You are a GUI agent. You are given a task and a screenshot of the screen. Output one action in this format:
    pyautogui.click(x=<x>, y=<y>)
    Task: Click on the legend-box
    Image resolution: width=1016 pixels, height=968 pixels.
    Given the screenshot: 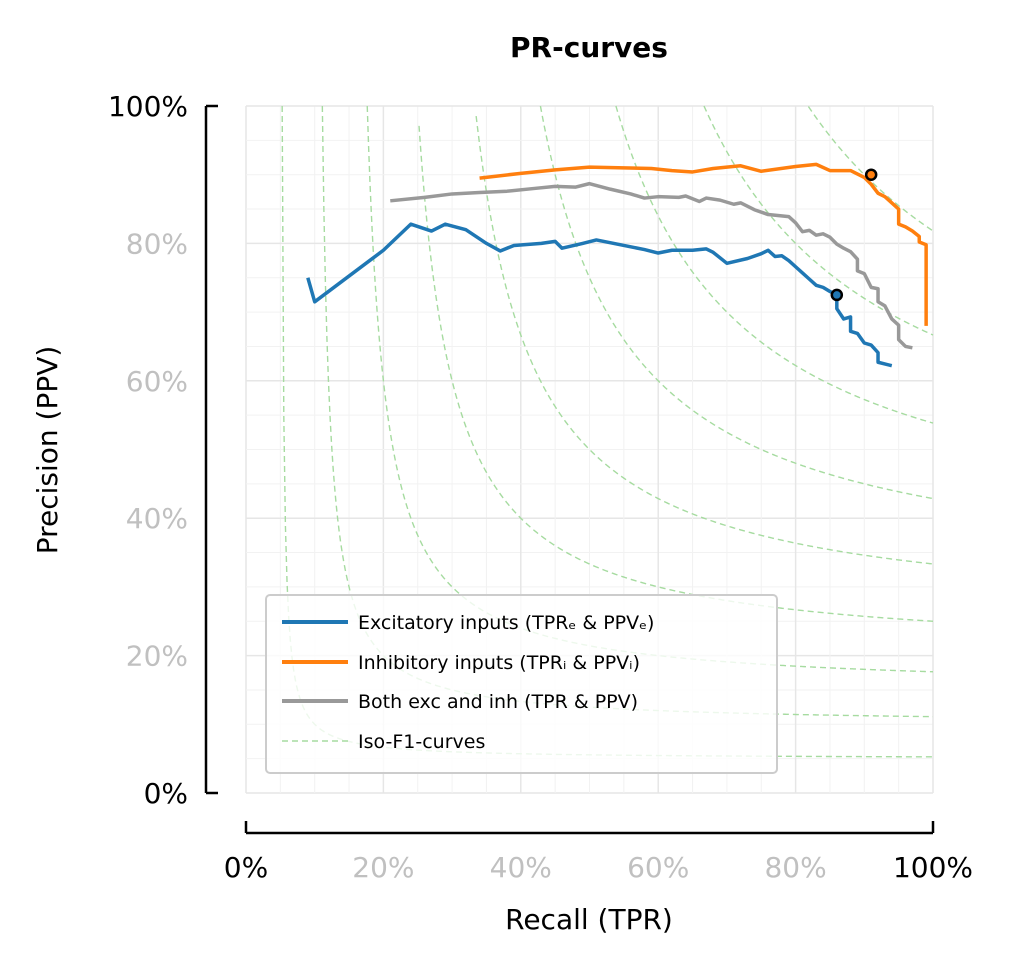 What is the action you would take?
    pyautogui.click(x=521, y=684)
    